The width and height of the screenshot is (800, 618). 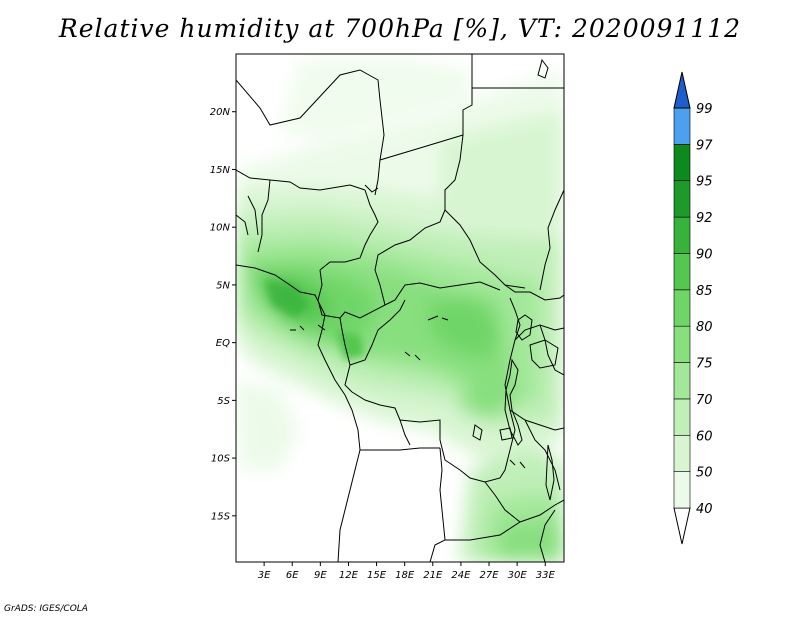 I want to click on colorbar-label: 95, so click(x=704, y=182).